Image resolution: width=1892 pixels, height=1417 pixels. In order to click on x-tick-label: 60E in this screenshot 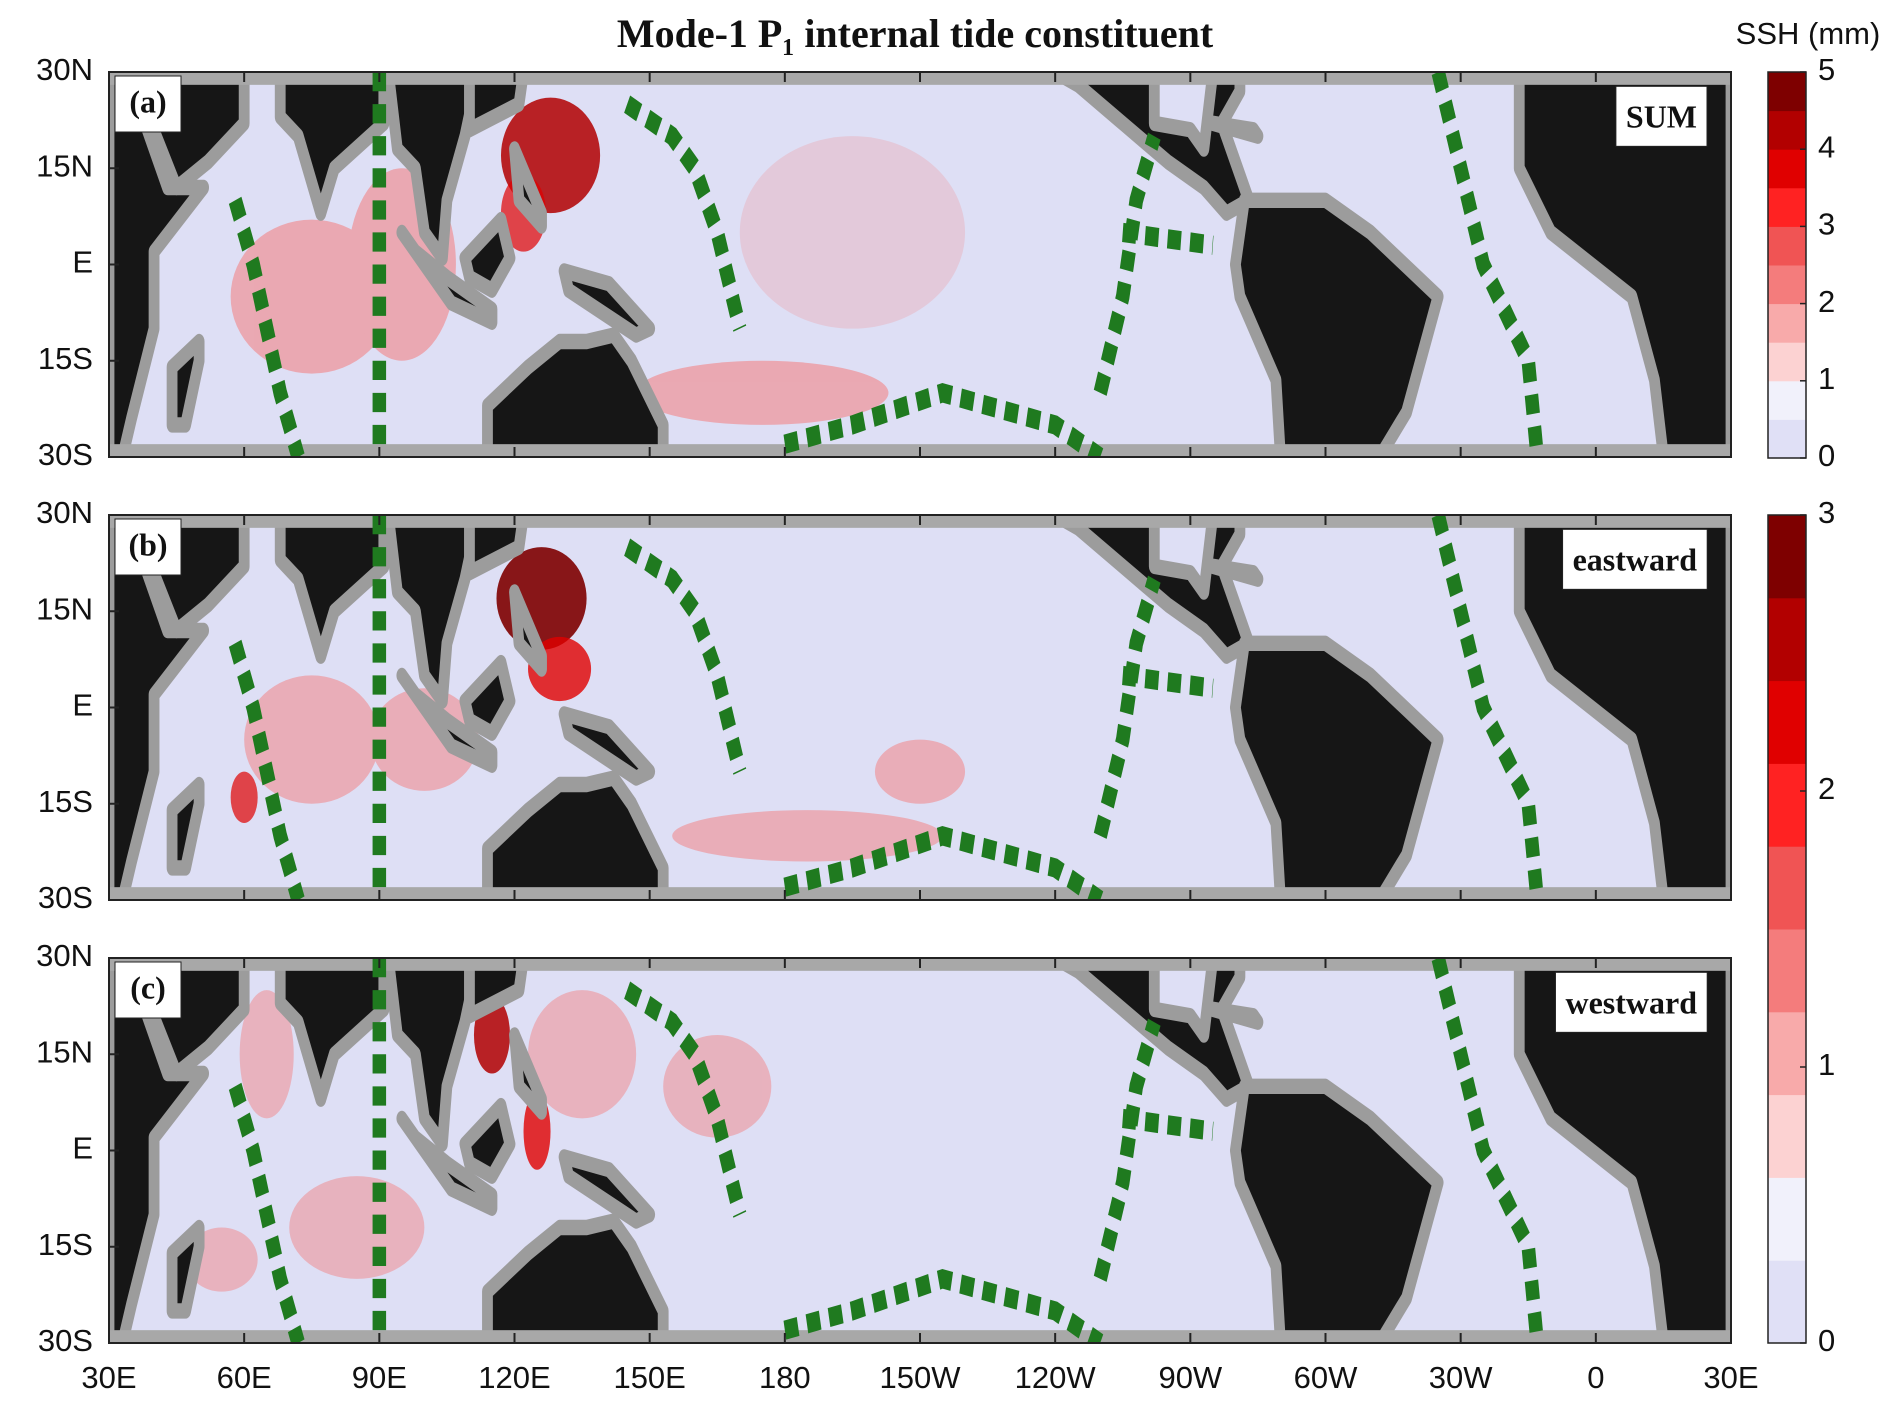, I will do `click(244, 1377)`.